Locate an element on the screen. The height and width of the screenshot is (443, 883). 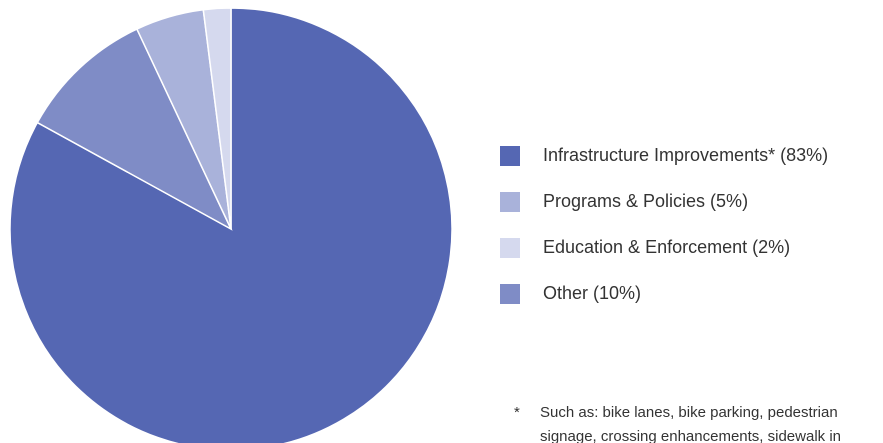
footnote-marker: * is located at coordinates (517, 412).